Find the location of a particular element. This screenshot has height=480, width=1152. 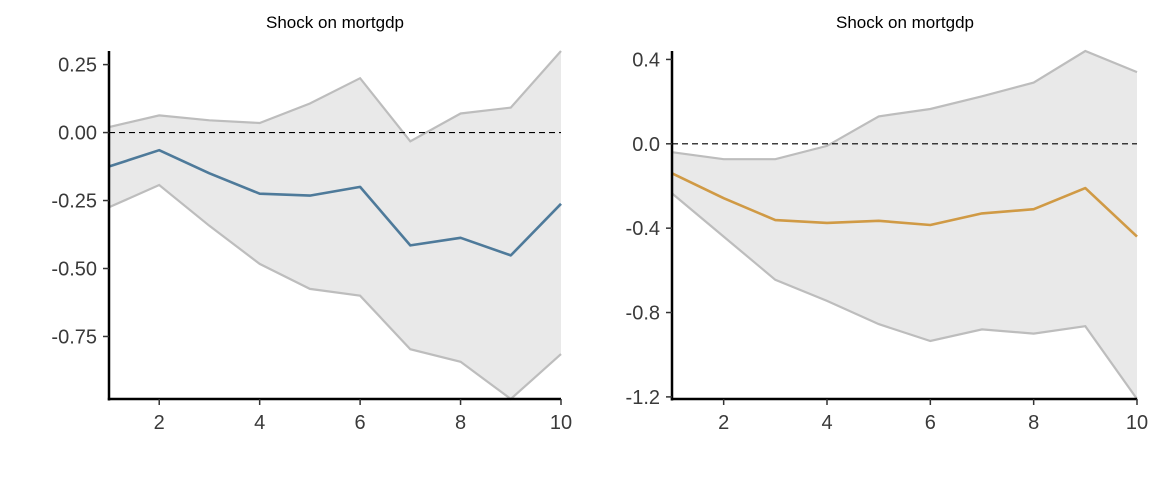

y-tick-label: -0.50 is located at coordinates (74, 270).